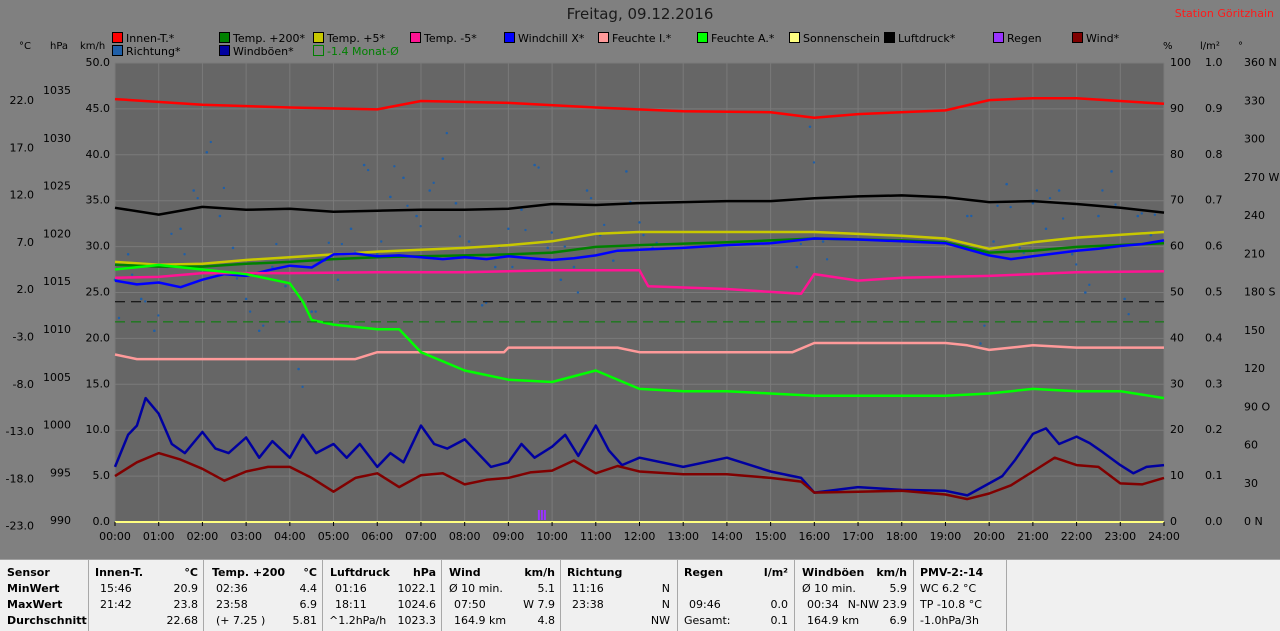 This screenshot has width=1280, height=631. Describe the element at coordinates (1033, 536) in the screenshot. I see `x-label: 21:00` at that location.